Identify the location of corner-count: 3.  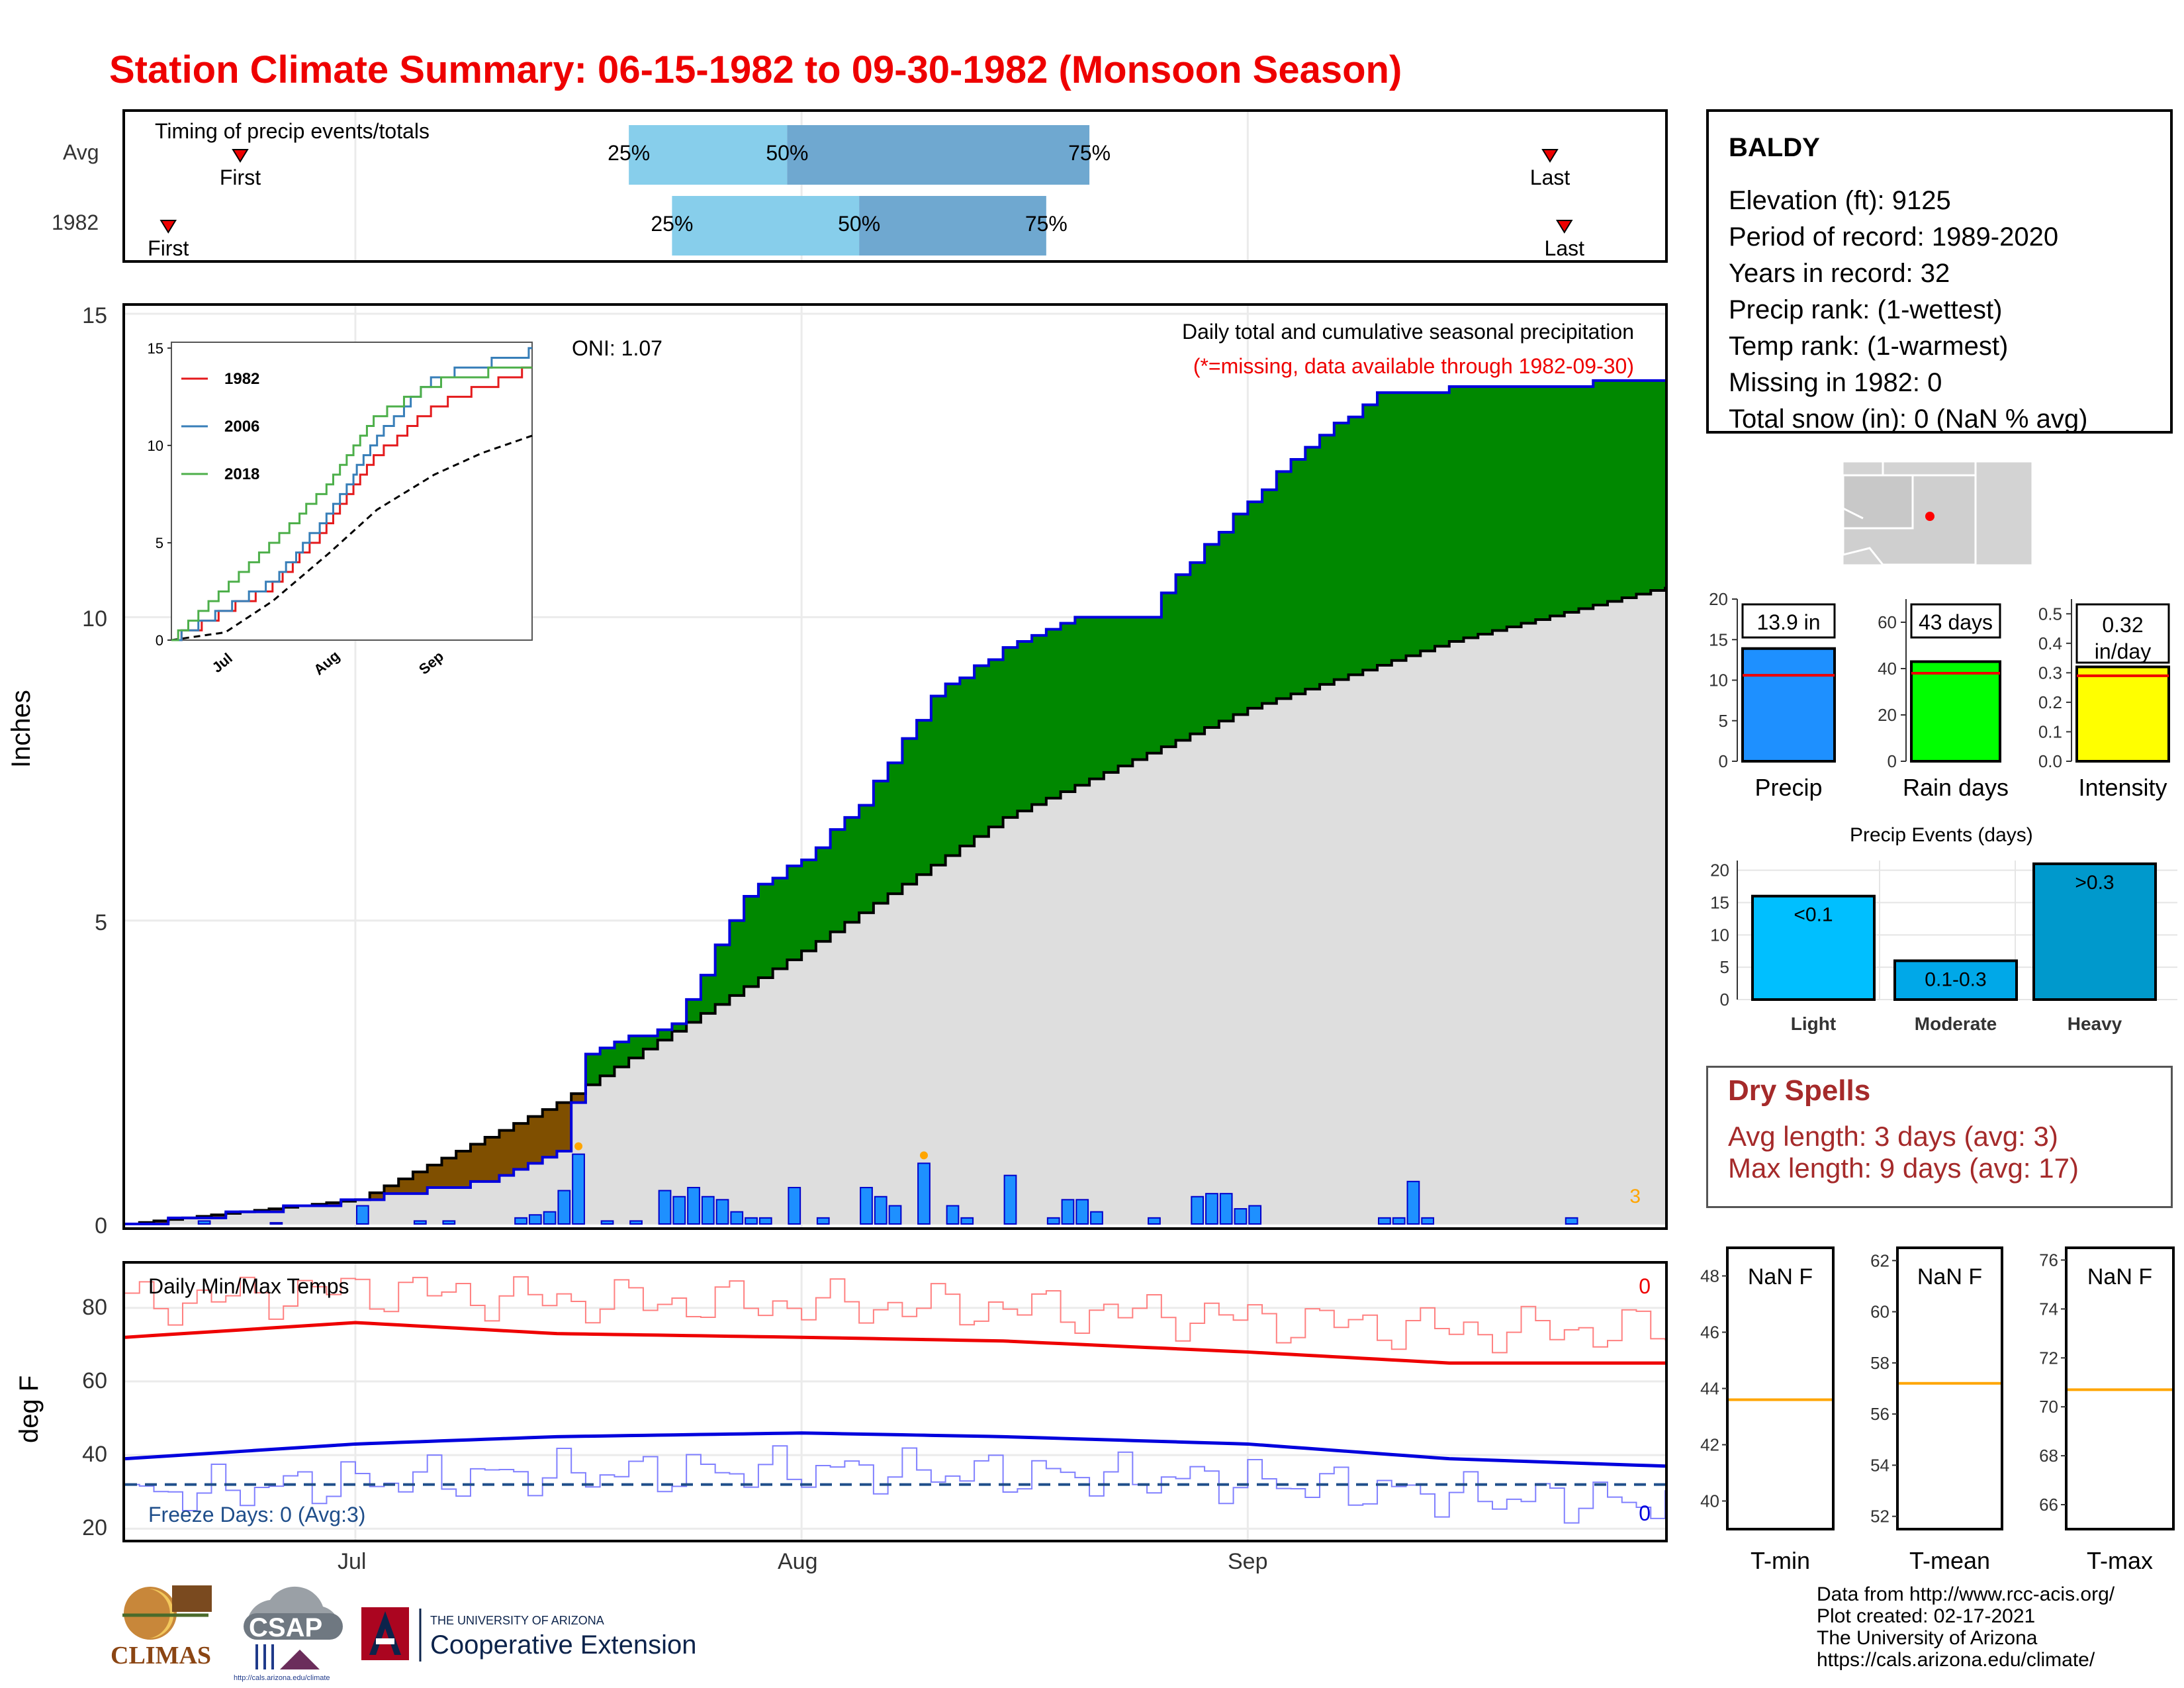
(1635, 1196).